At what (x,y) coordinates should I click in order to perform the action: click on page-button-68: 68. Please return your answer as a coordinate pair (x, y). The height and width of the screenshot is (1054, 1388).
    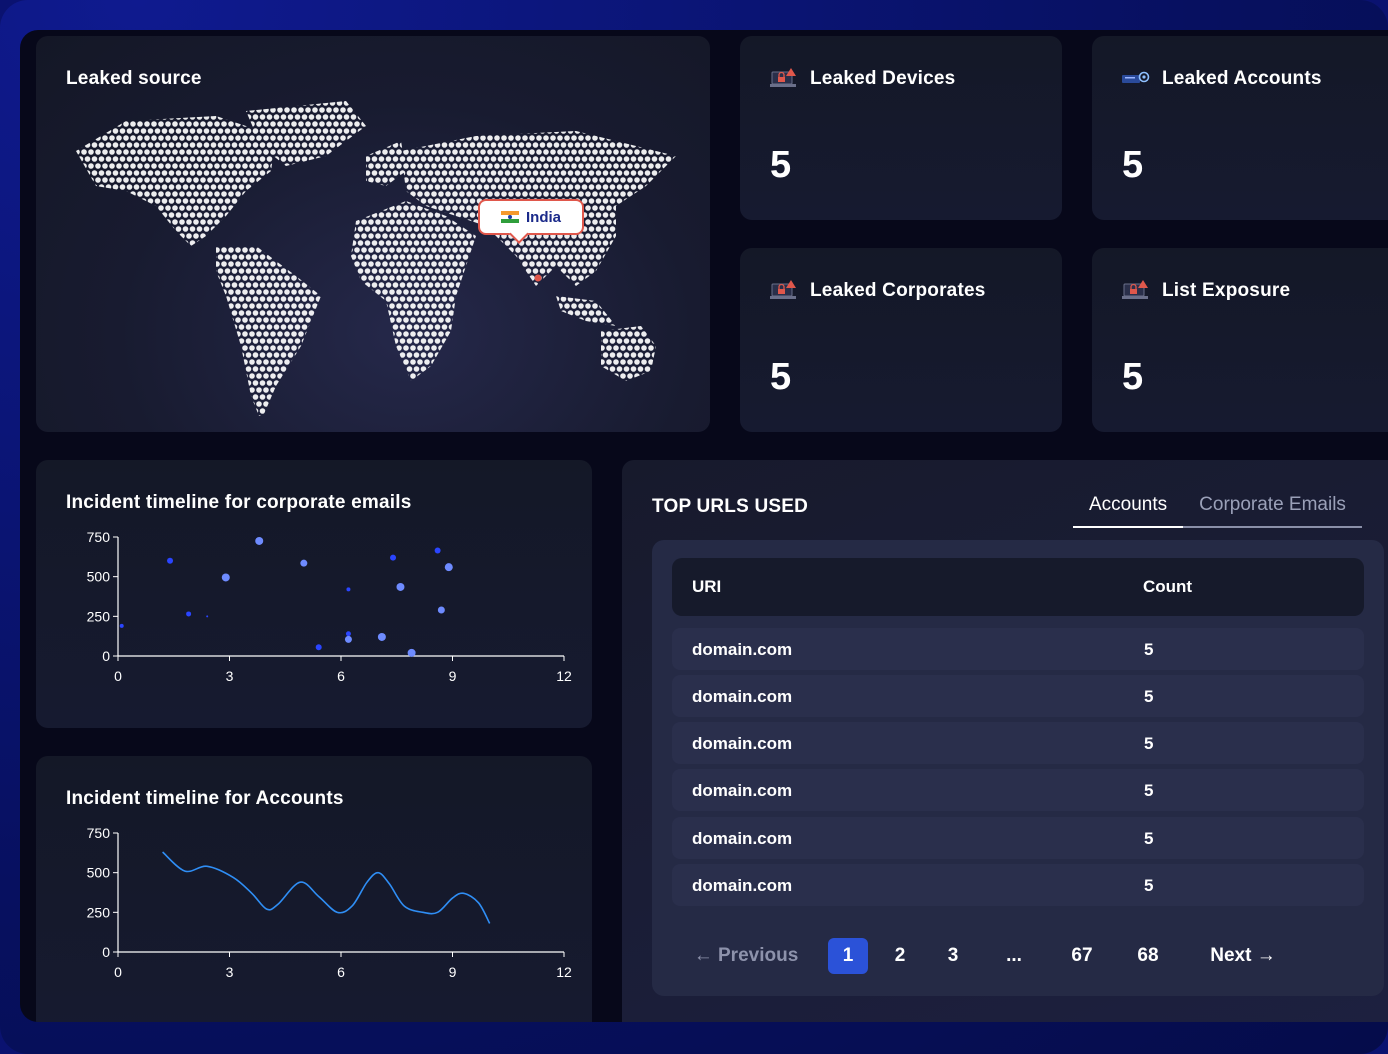
    Looking at the image, I should click on (1148, 955).